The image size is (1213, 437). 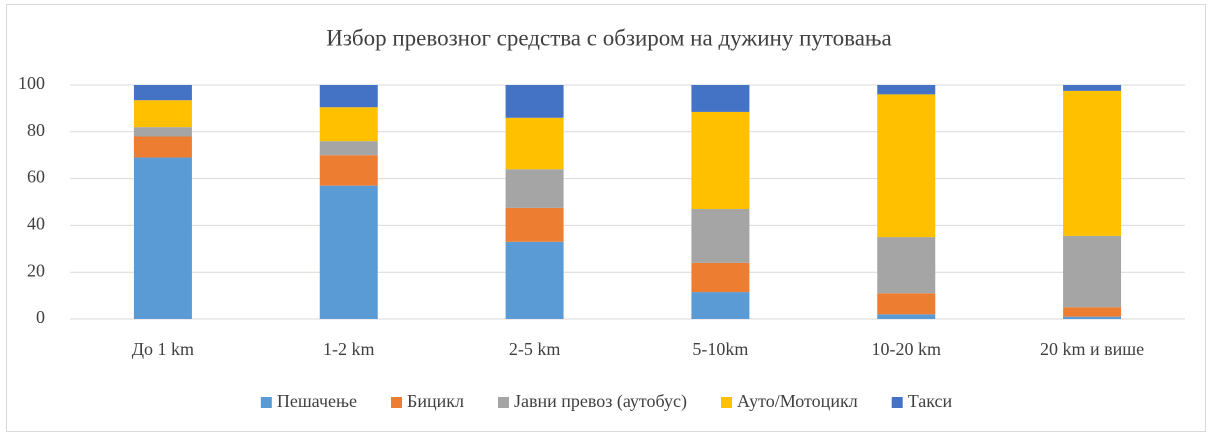 I want to click on legend-label: Јавни превоз (аутобус), so click(x=600, y=401).